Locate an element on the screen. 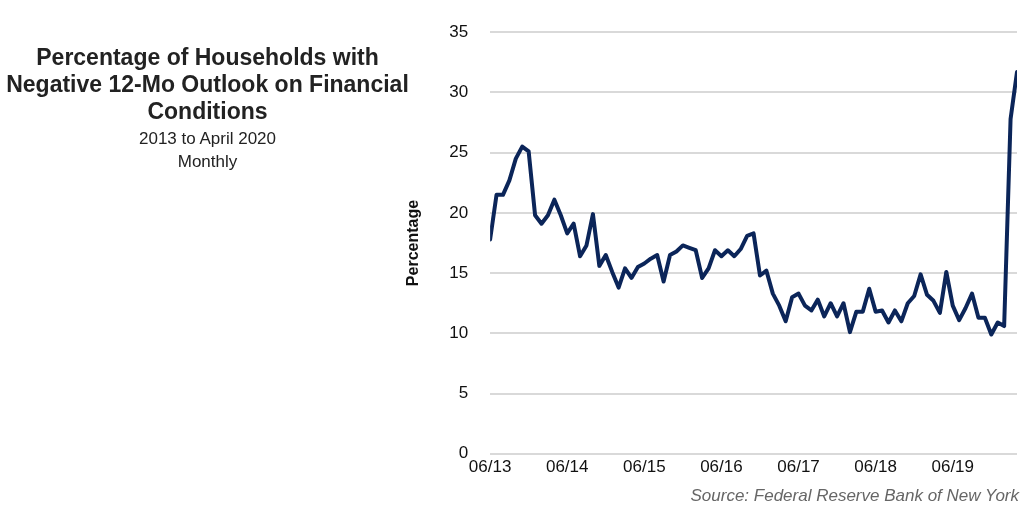 The height and width of the screenshot is (508, 1021). x-tick-label: 06/13 is located at coordinates (490, 466).